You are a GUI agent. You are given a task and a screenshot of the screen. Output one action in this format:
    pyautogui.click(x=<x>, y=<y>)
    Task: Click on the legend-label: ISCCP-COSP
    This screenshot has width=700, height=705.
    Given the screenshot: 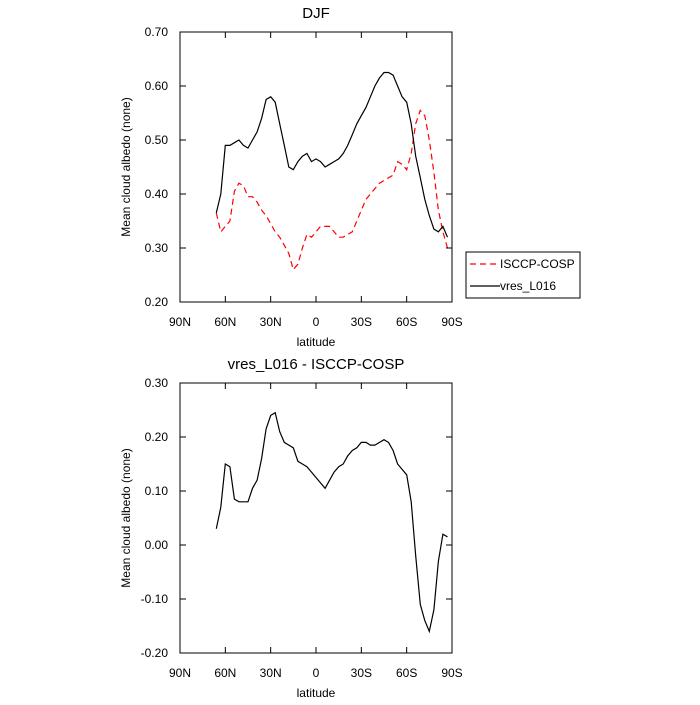 What is the action you would take?
    pyautogui.click(x=537, y=264)
    